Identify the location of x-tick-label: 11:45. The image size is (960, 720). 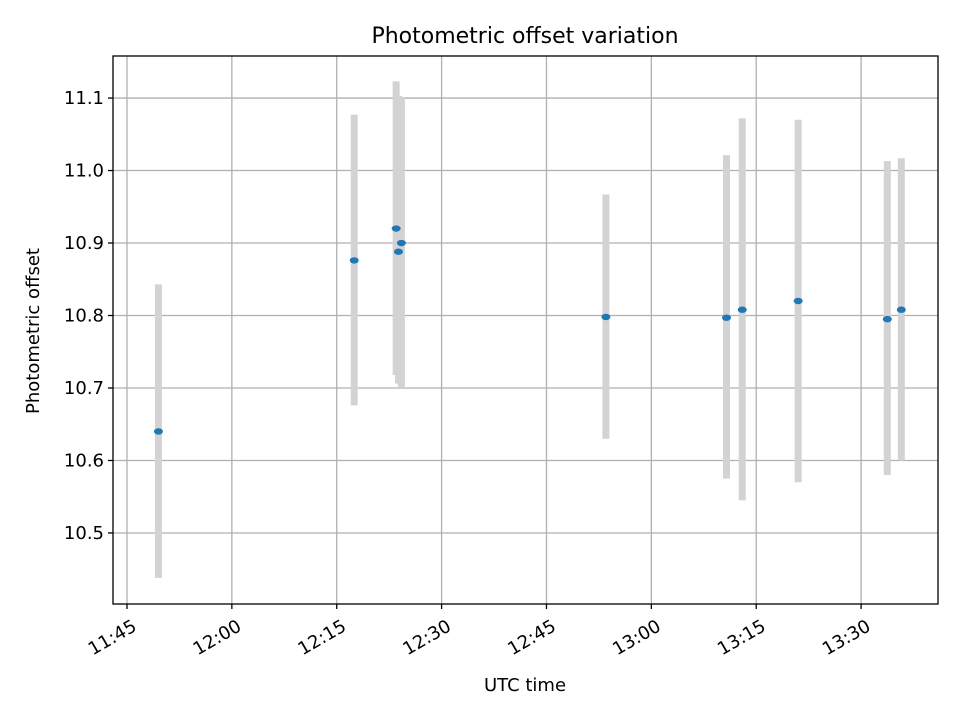
(112, 638).